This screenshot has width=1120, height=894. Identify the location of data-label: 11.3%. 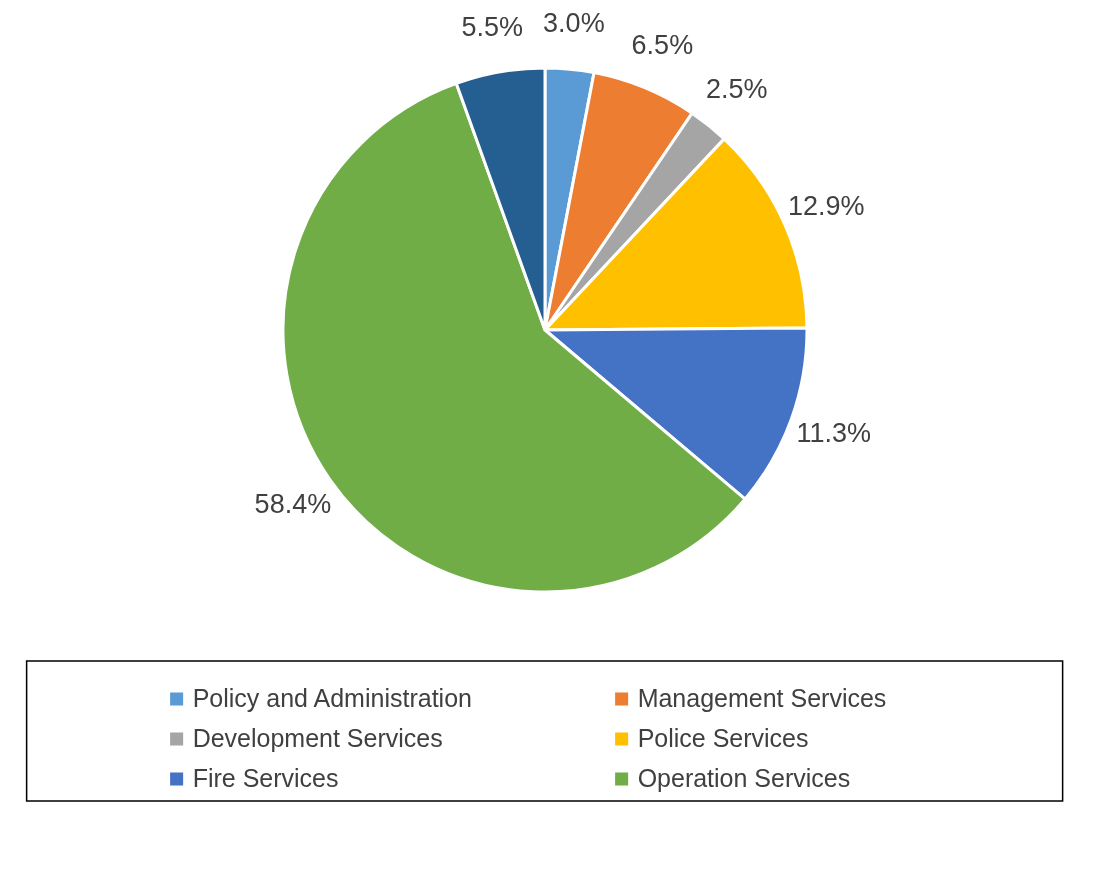
(833, 433).